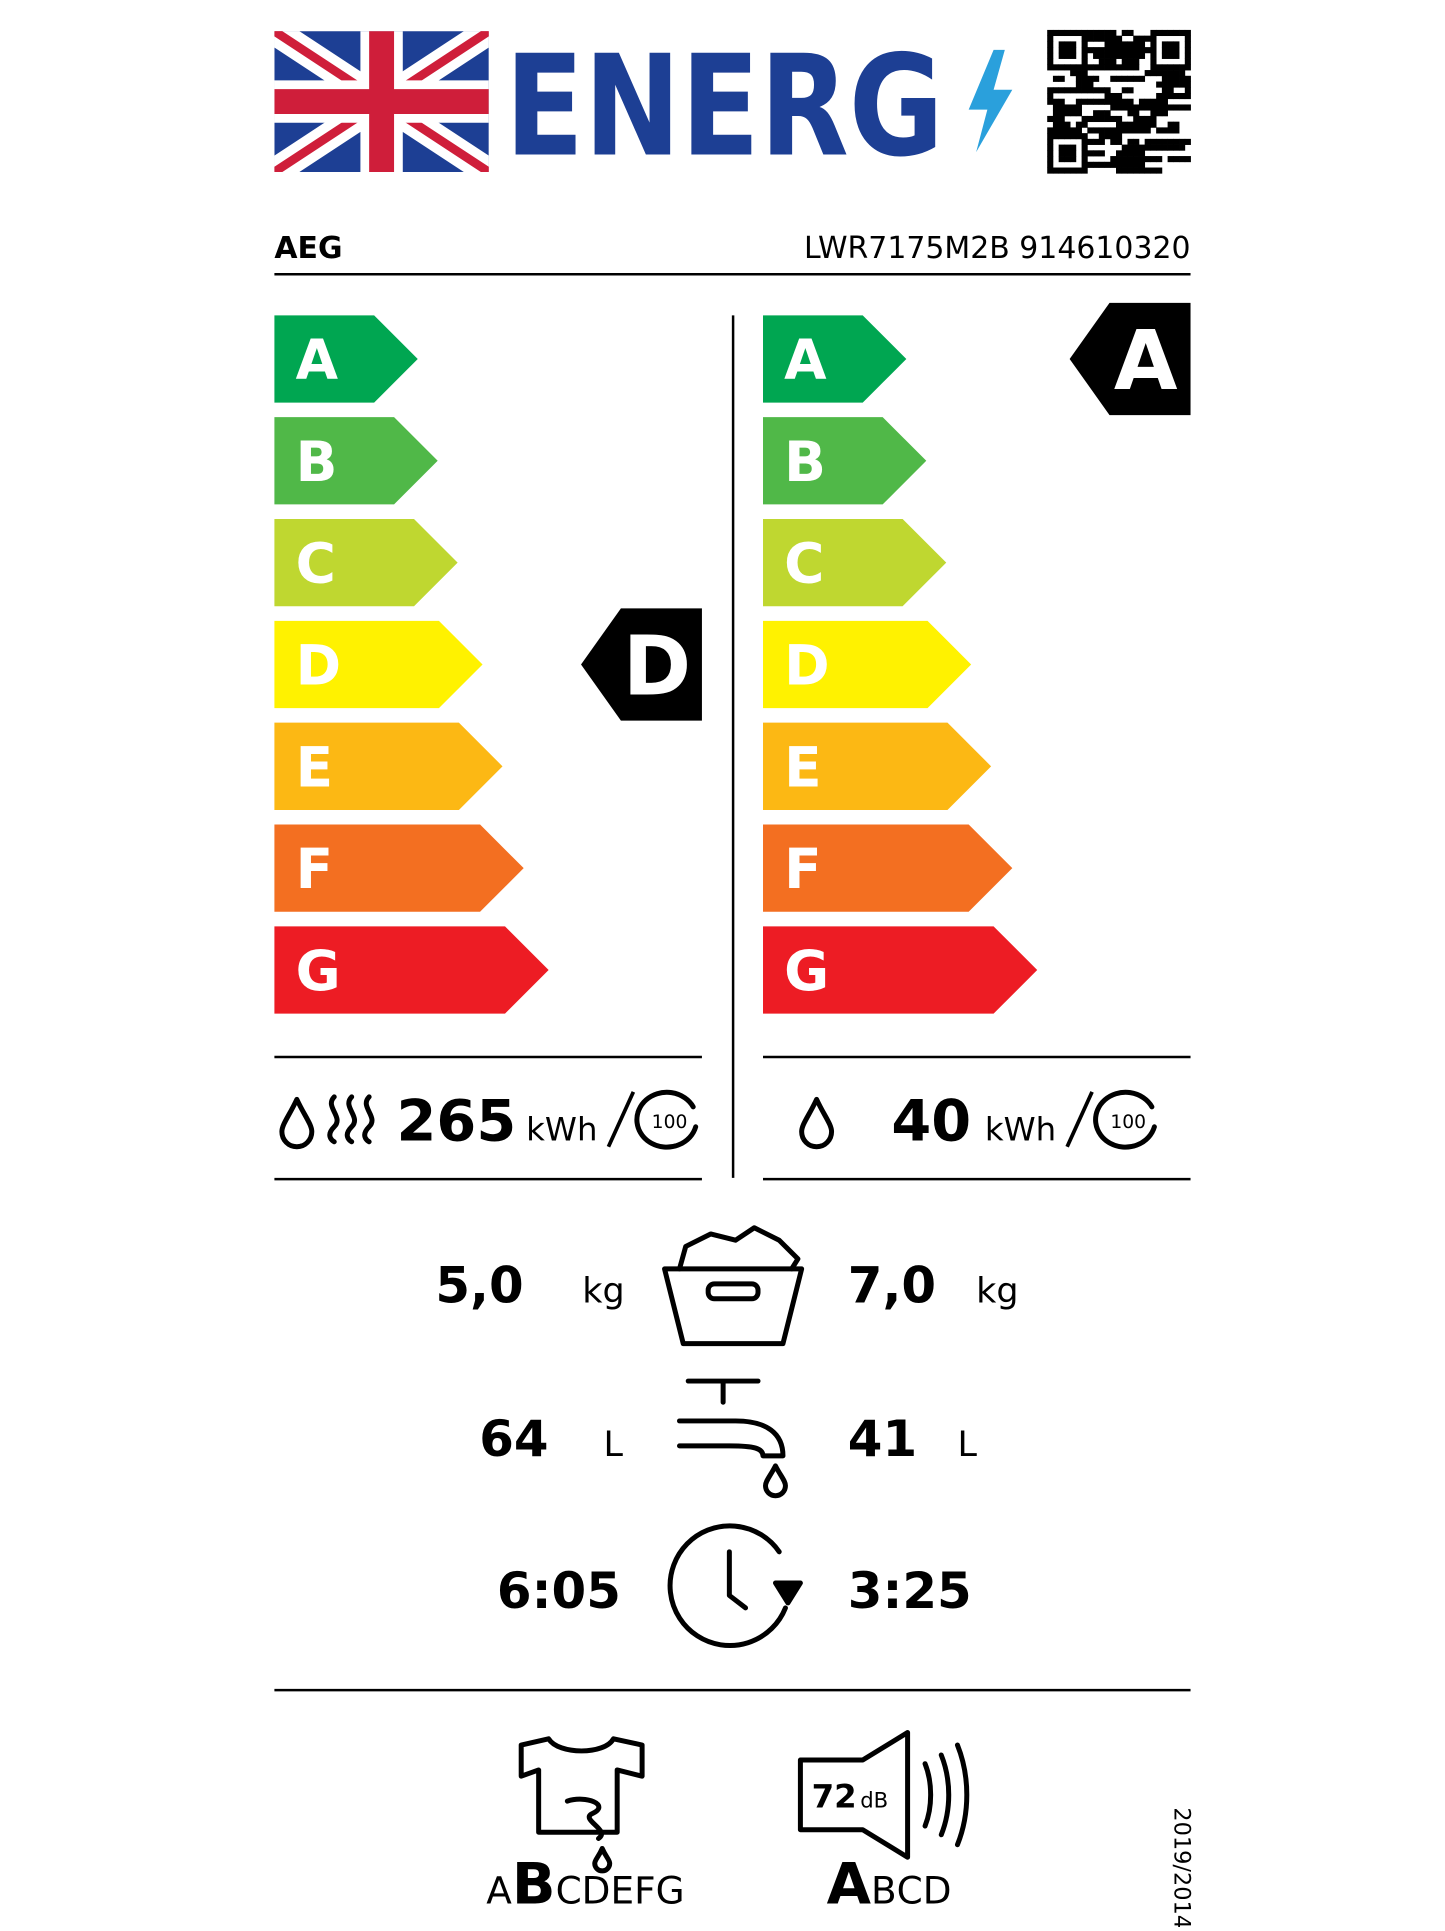  Describe the element at coordinates (657, 666) in the screenshot. I see `rating-letter: D` at that location.